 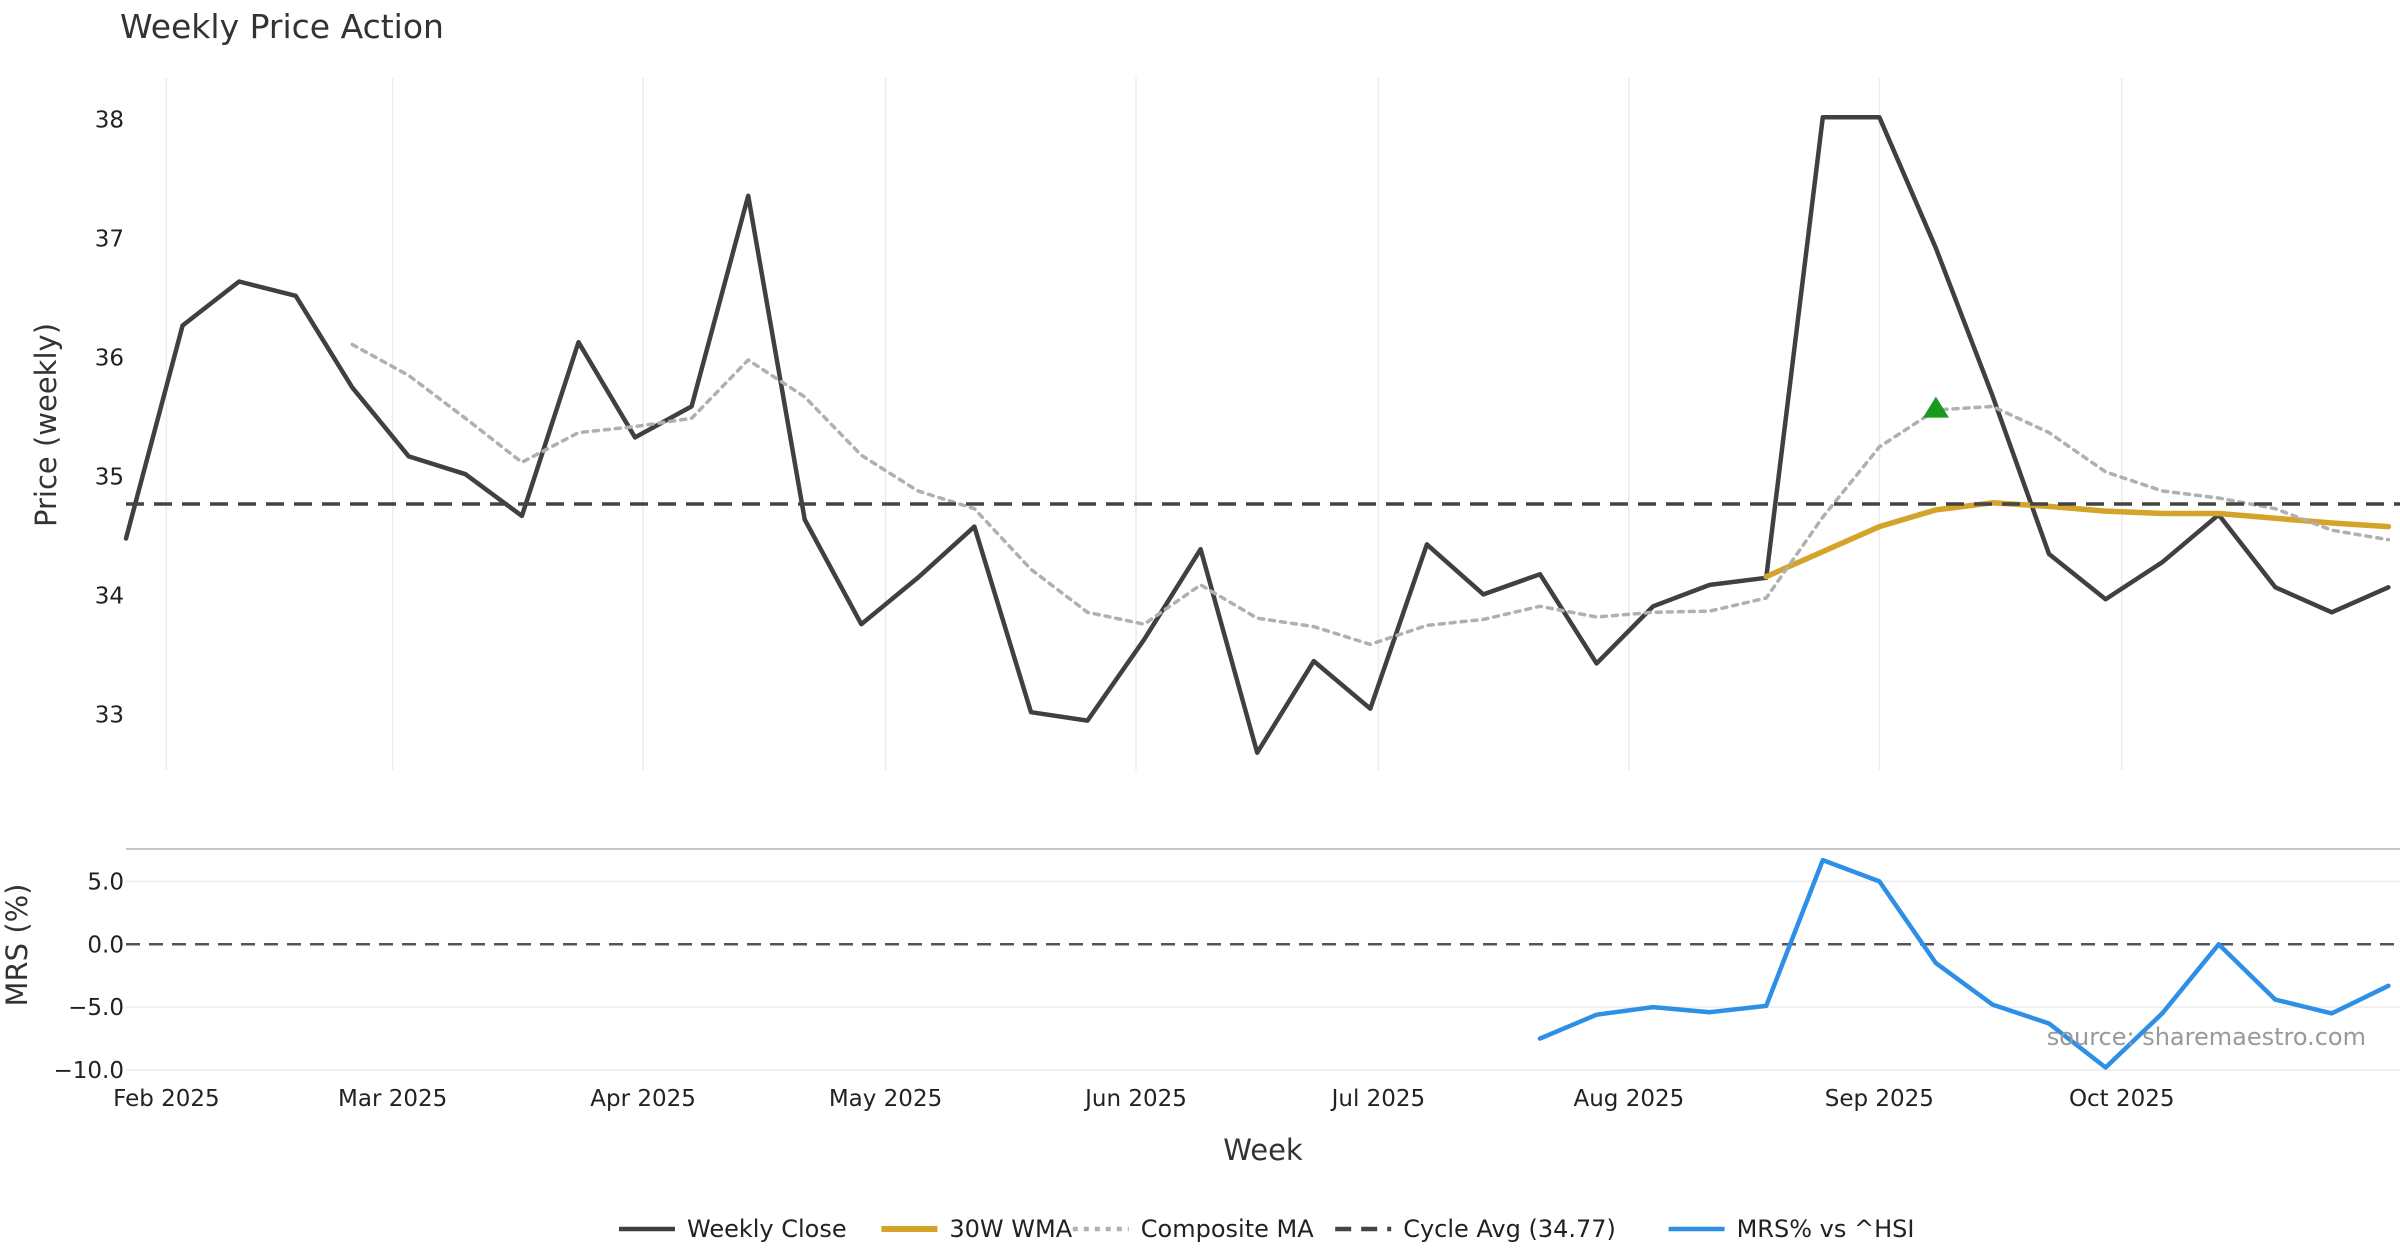 I want to click on x-tick-label: Jul 2025, so click(x=1378, y=1099).